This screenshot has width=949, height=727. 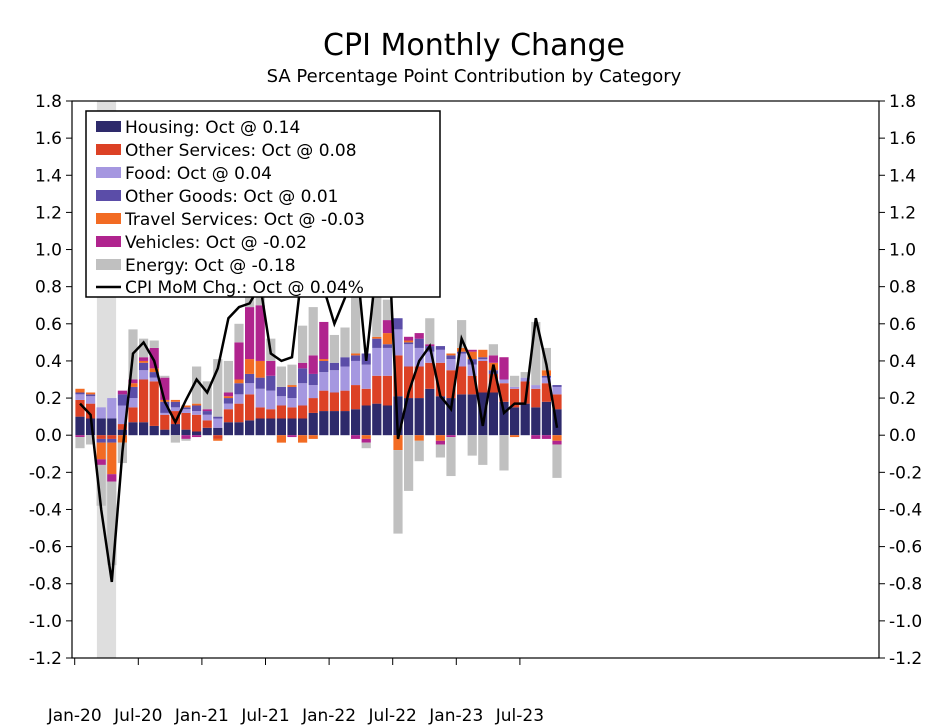 What do you see at coordinates (212, 128) in the screenshot?
I see `legend-label-housing: Housing: Oct @ 0.14` at bounding box center [212, 128].